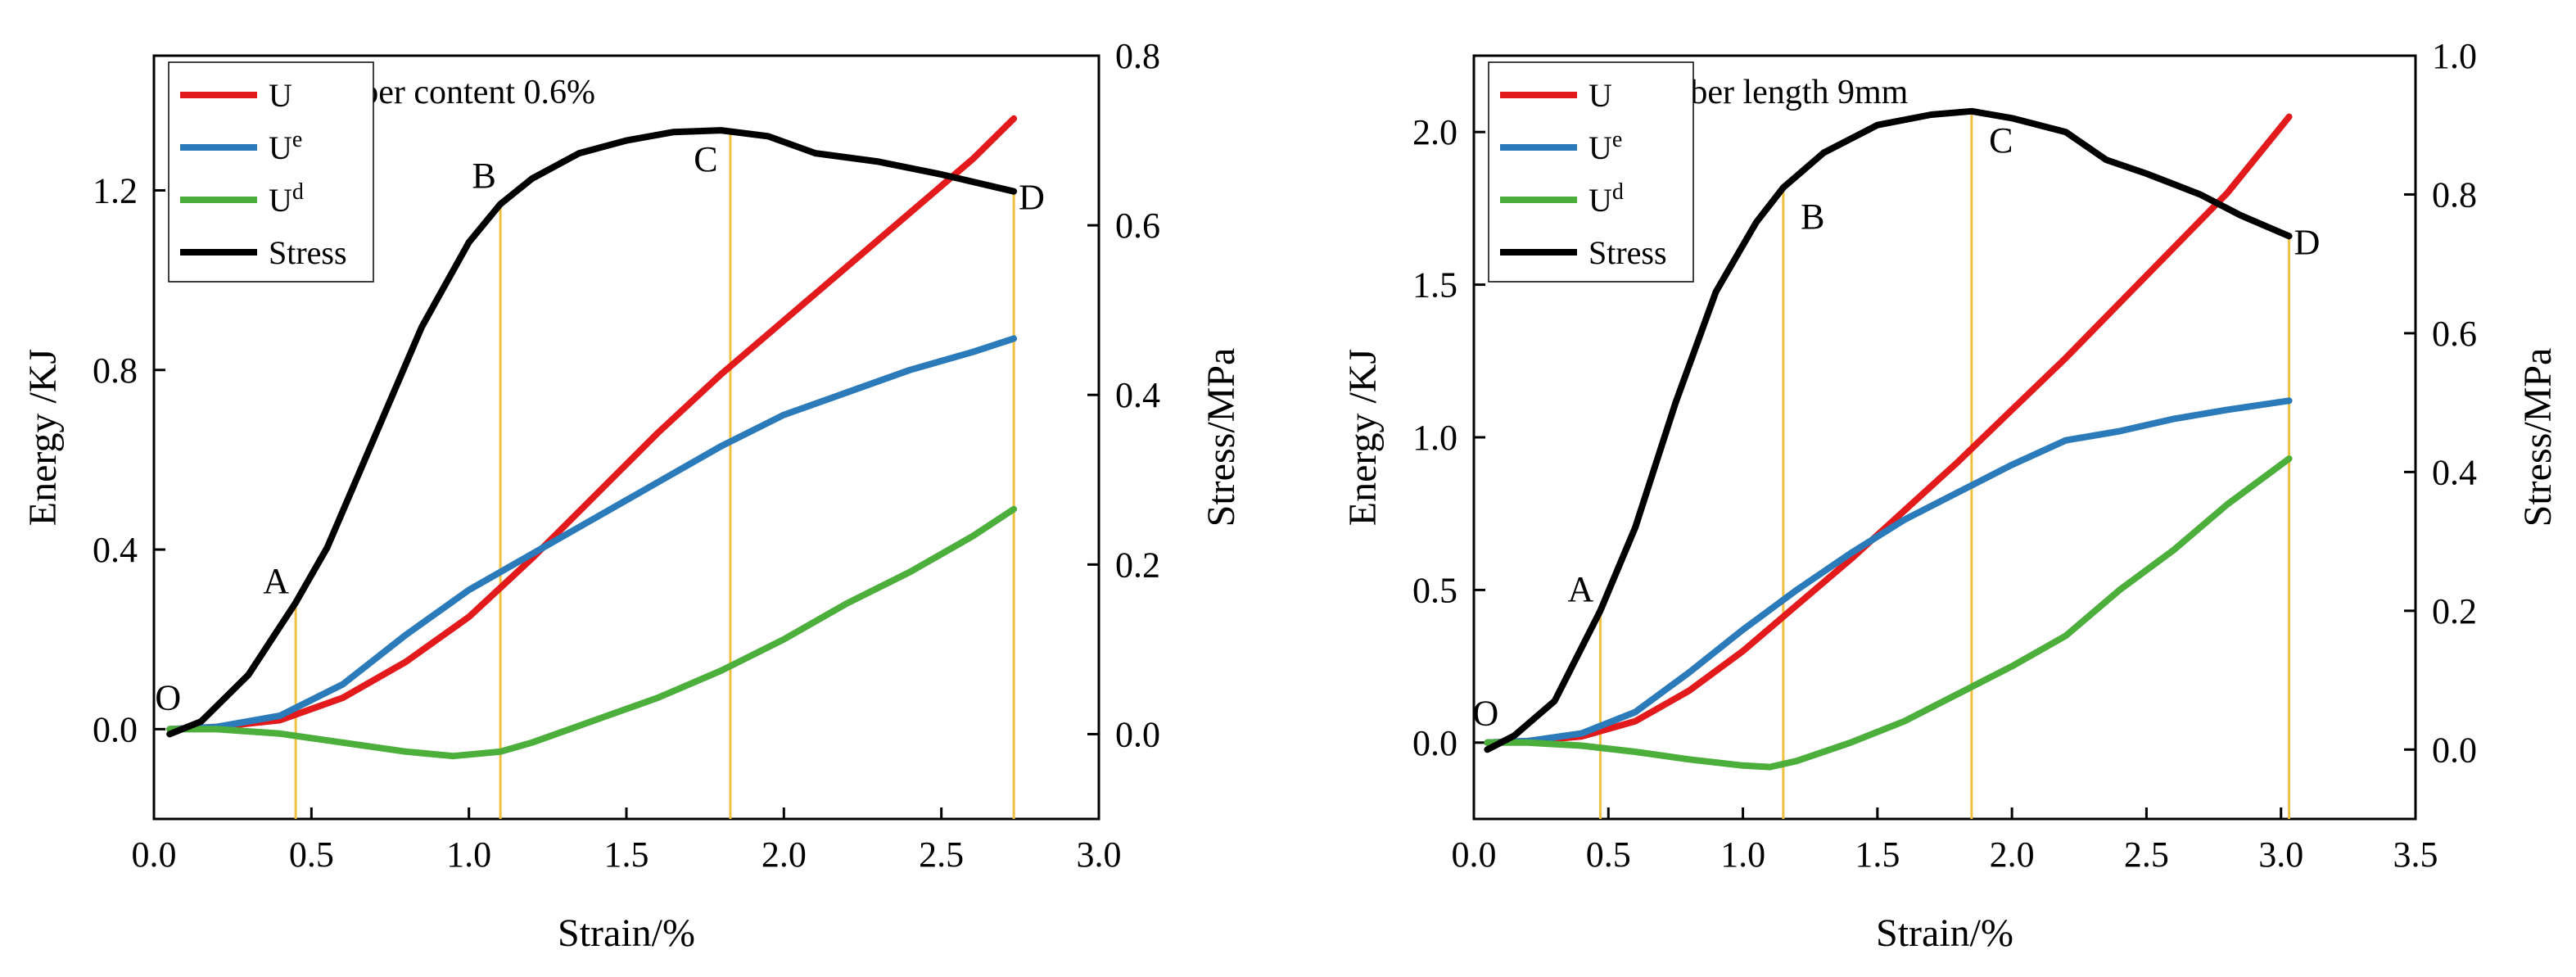 The image size is (2576, 977). Describe the element at coordinates (1434, 438) in the screenshot. I see `y-tick-label: 1.0` at that location.